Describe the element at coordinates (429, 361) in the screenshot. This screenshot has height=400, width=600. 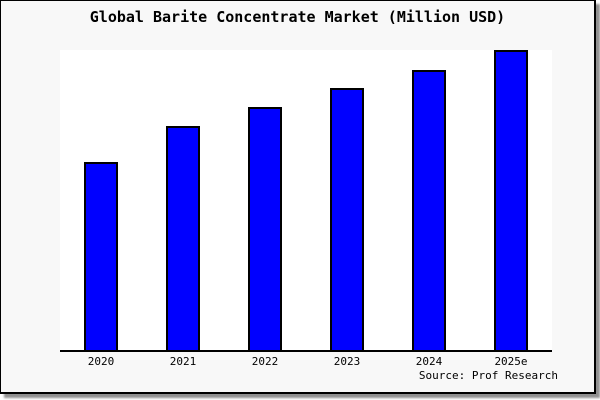
I see `x-tick-label-2024: 2024` at that location.